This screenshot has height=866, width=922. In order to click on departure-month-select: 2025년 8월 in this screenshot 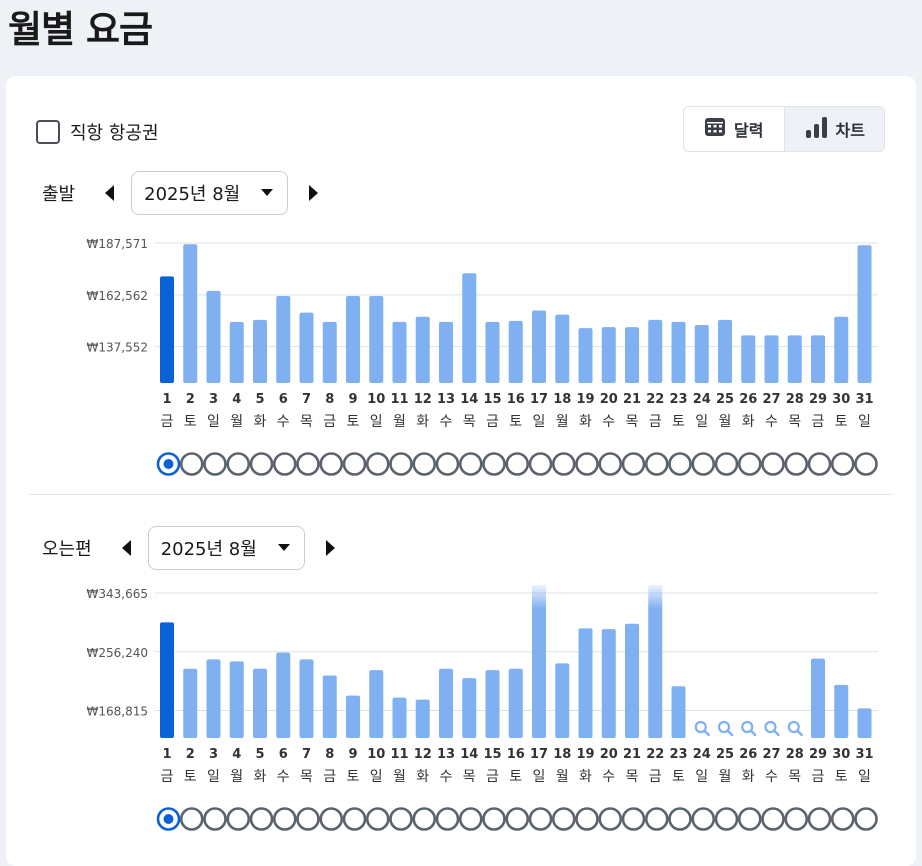, I will do `click(210, 193)`.